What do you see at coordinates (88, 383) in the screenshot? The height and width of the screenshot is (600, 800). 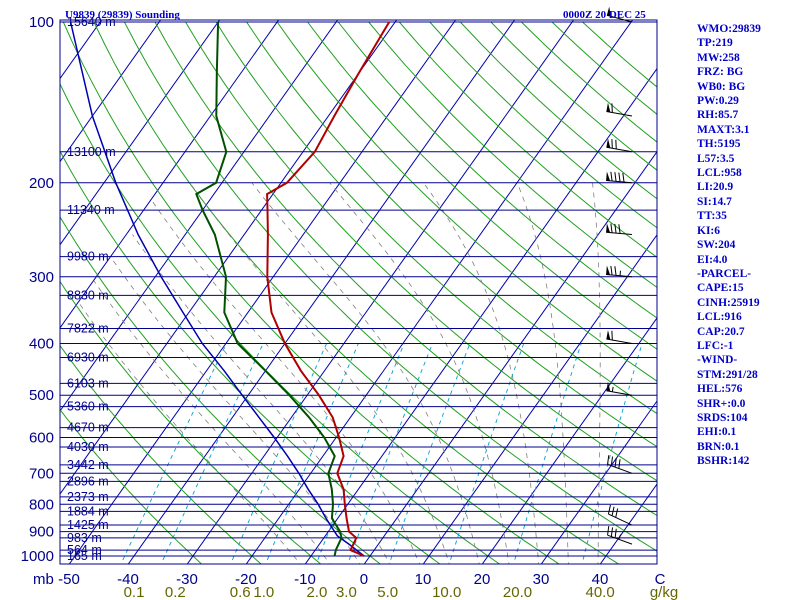 I see `height-label: 6103 m` at bounding box center [88, 383].